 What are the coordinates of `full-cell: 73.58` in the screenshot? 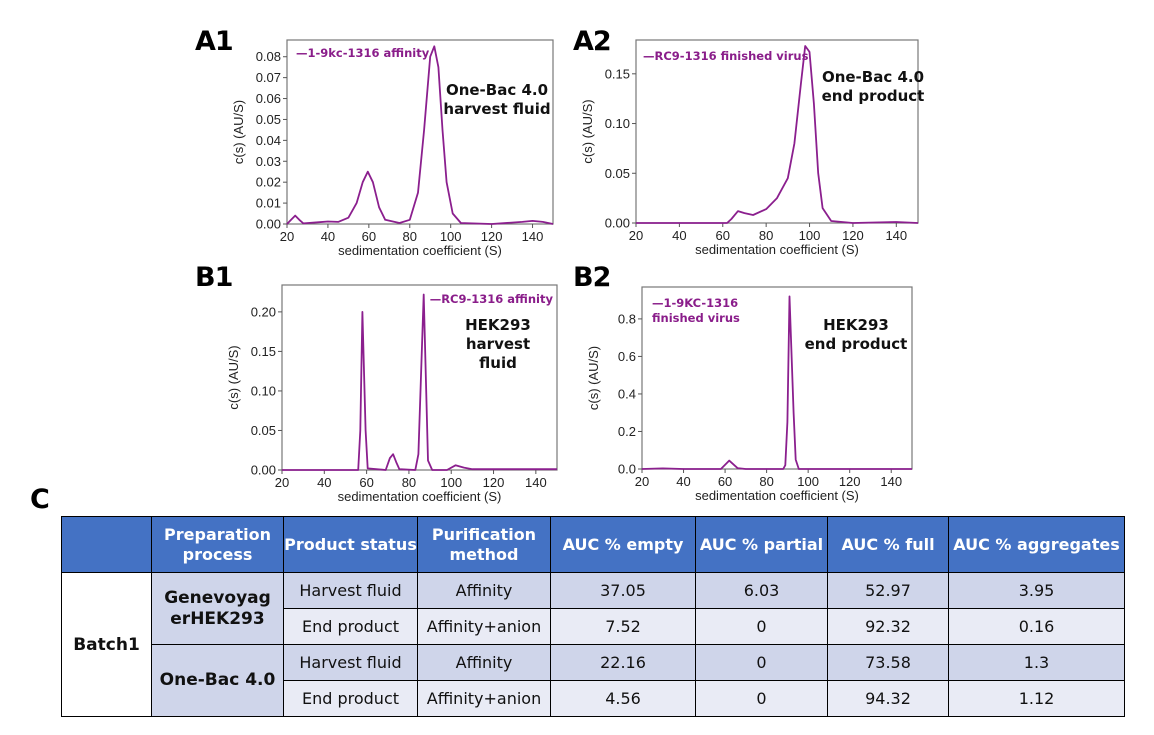 It's located at (888, 662).